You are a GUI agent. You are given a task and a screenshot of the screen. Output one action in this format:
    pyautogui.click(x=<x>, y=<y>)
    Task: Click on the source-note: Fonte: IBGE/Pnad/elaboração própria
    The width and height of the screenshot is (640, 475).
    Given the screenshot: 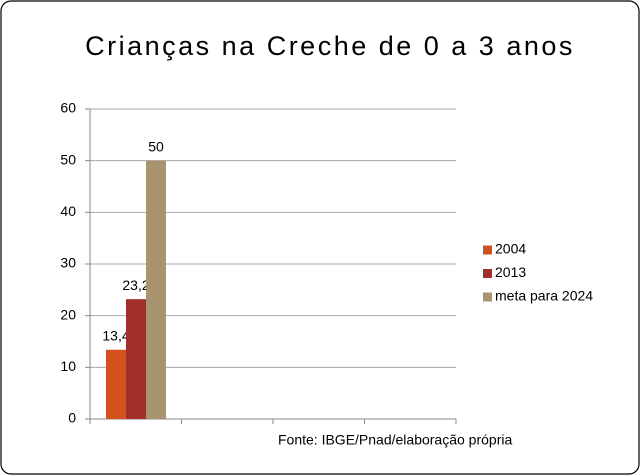 What is the action you would take?
    pyautogui.click(x=395, y=440)
    